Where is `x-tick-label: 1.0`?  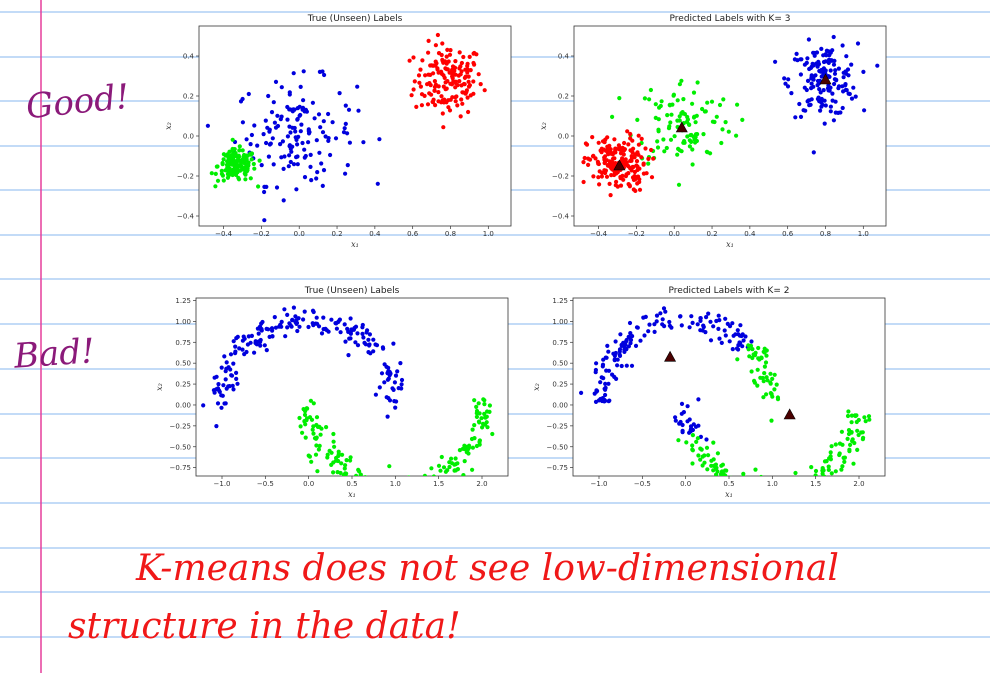 x-tick-label: 1.0 is located at coordinates (863, 234).